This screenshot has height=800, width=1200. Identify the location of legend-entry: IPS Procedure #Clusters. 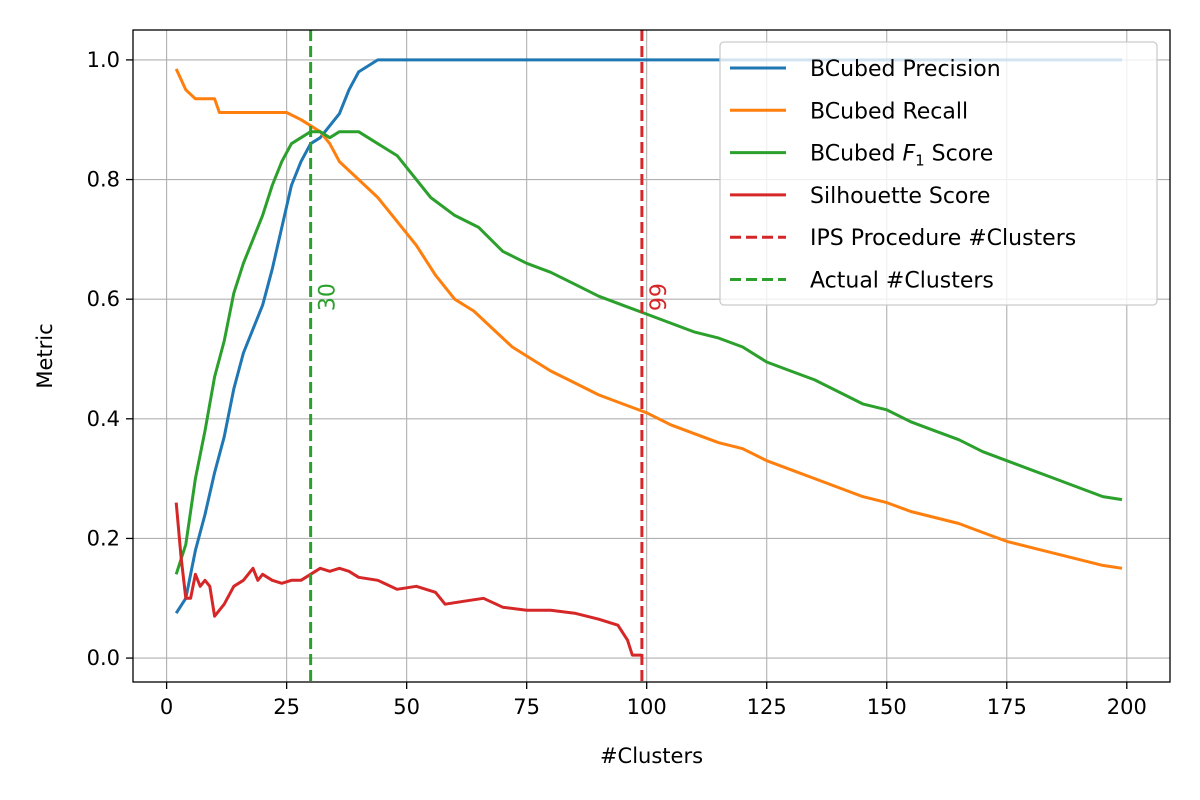
(943, 238).